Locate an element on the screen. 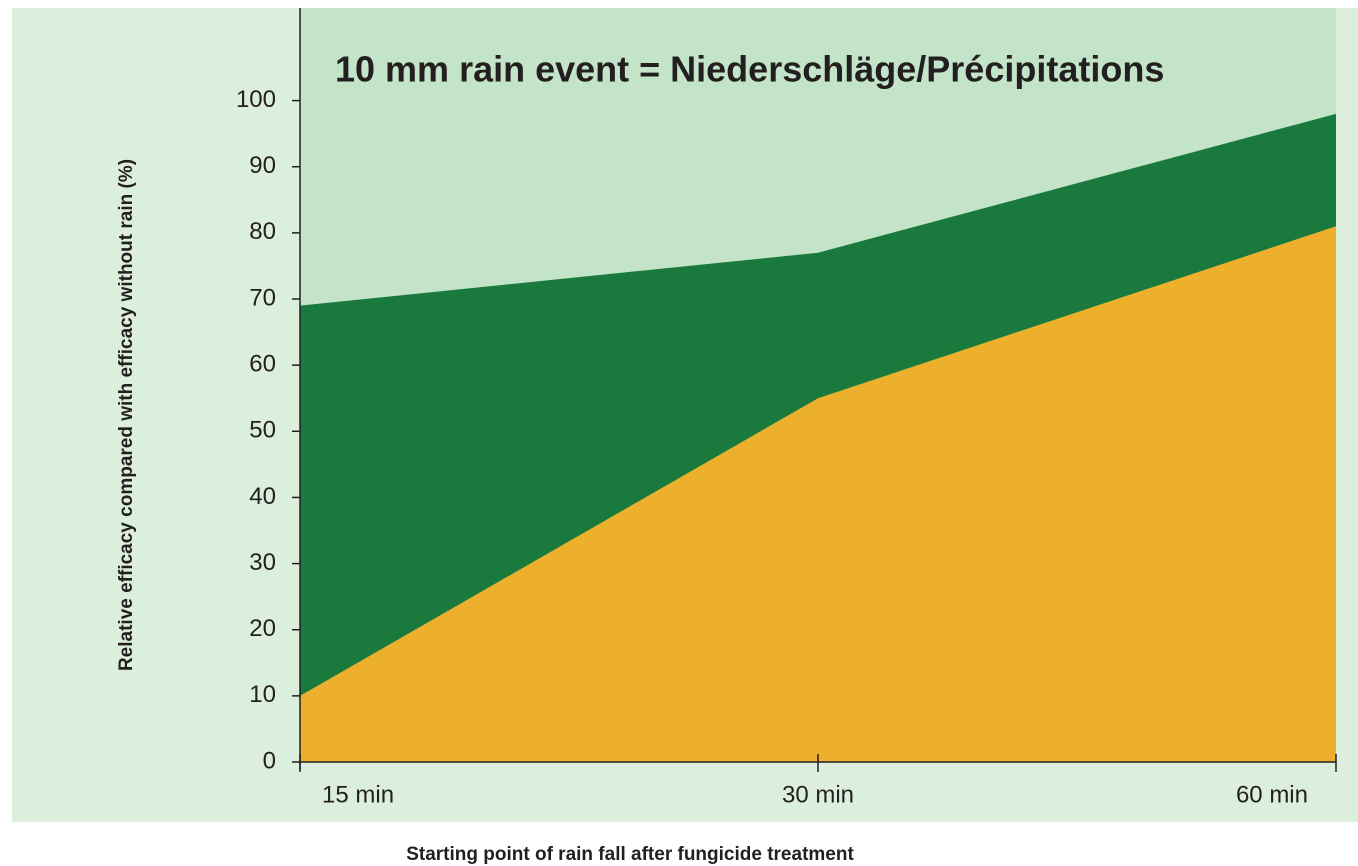  x-tick-label: 60 min is located at coordinates (1272, 794).